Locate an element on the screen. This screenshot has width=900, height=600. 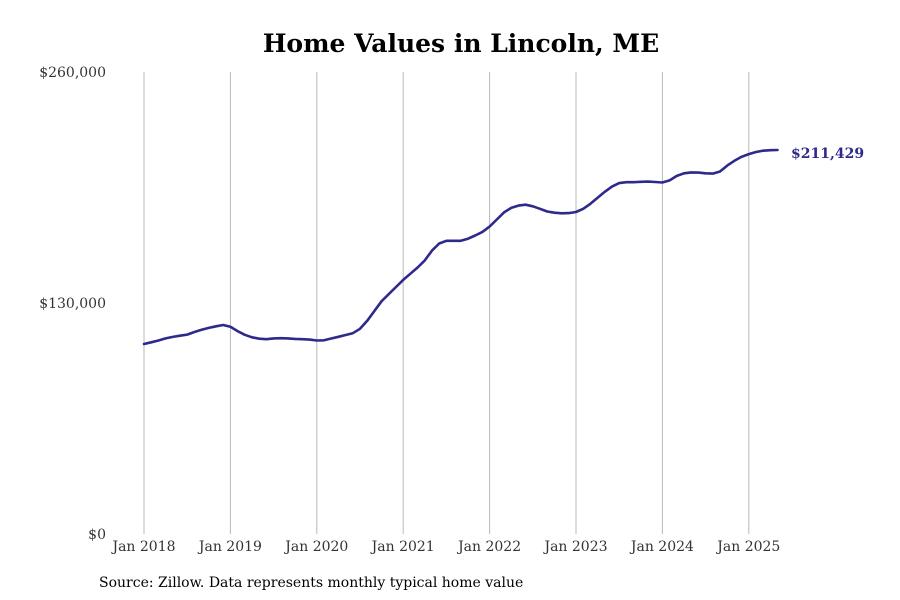
x-tick-label: Jan 2020 is located at coordinates (315, 547).